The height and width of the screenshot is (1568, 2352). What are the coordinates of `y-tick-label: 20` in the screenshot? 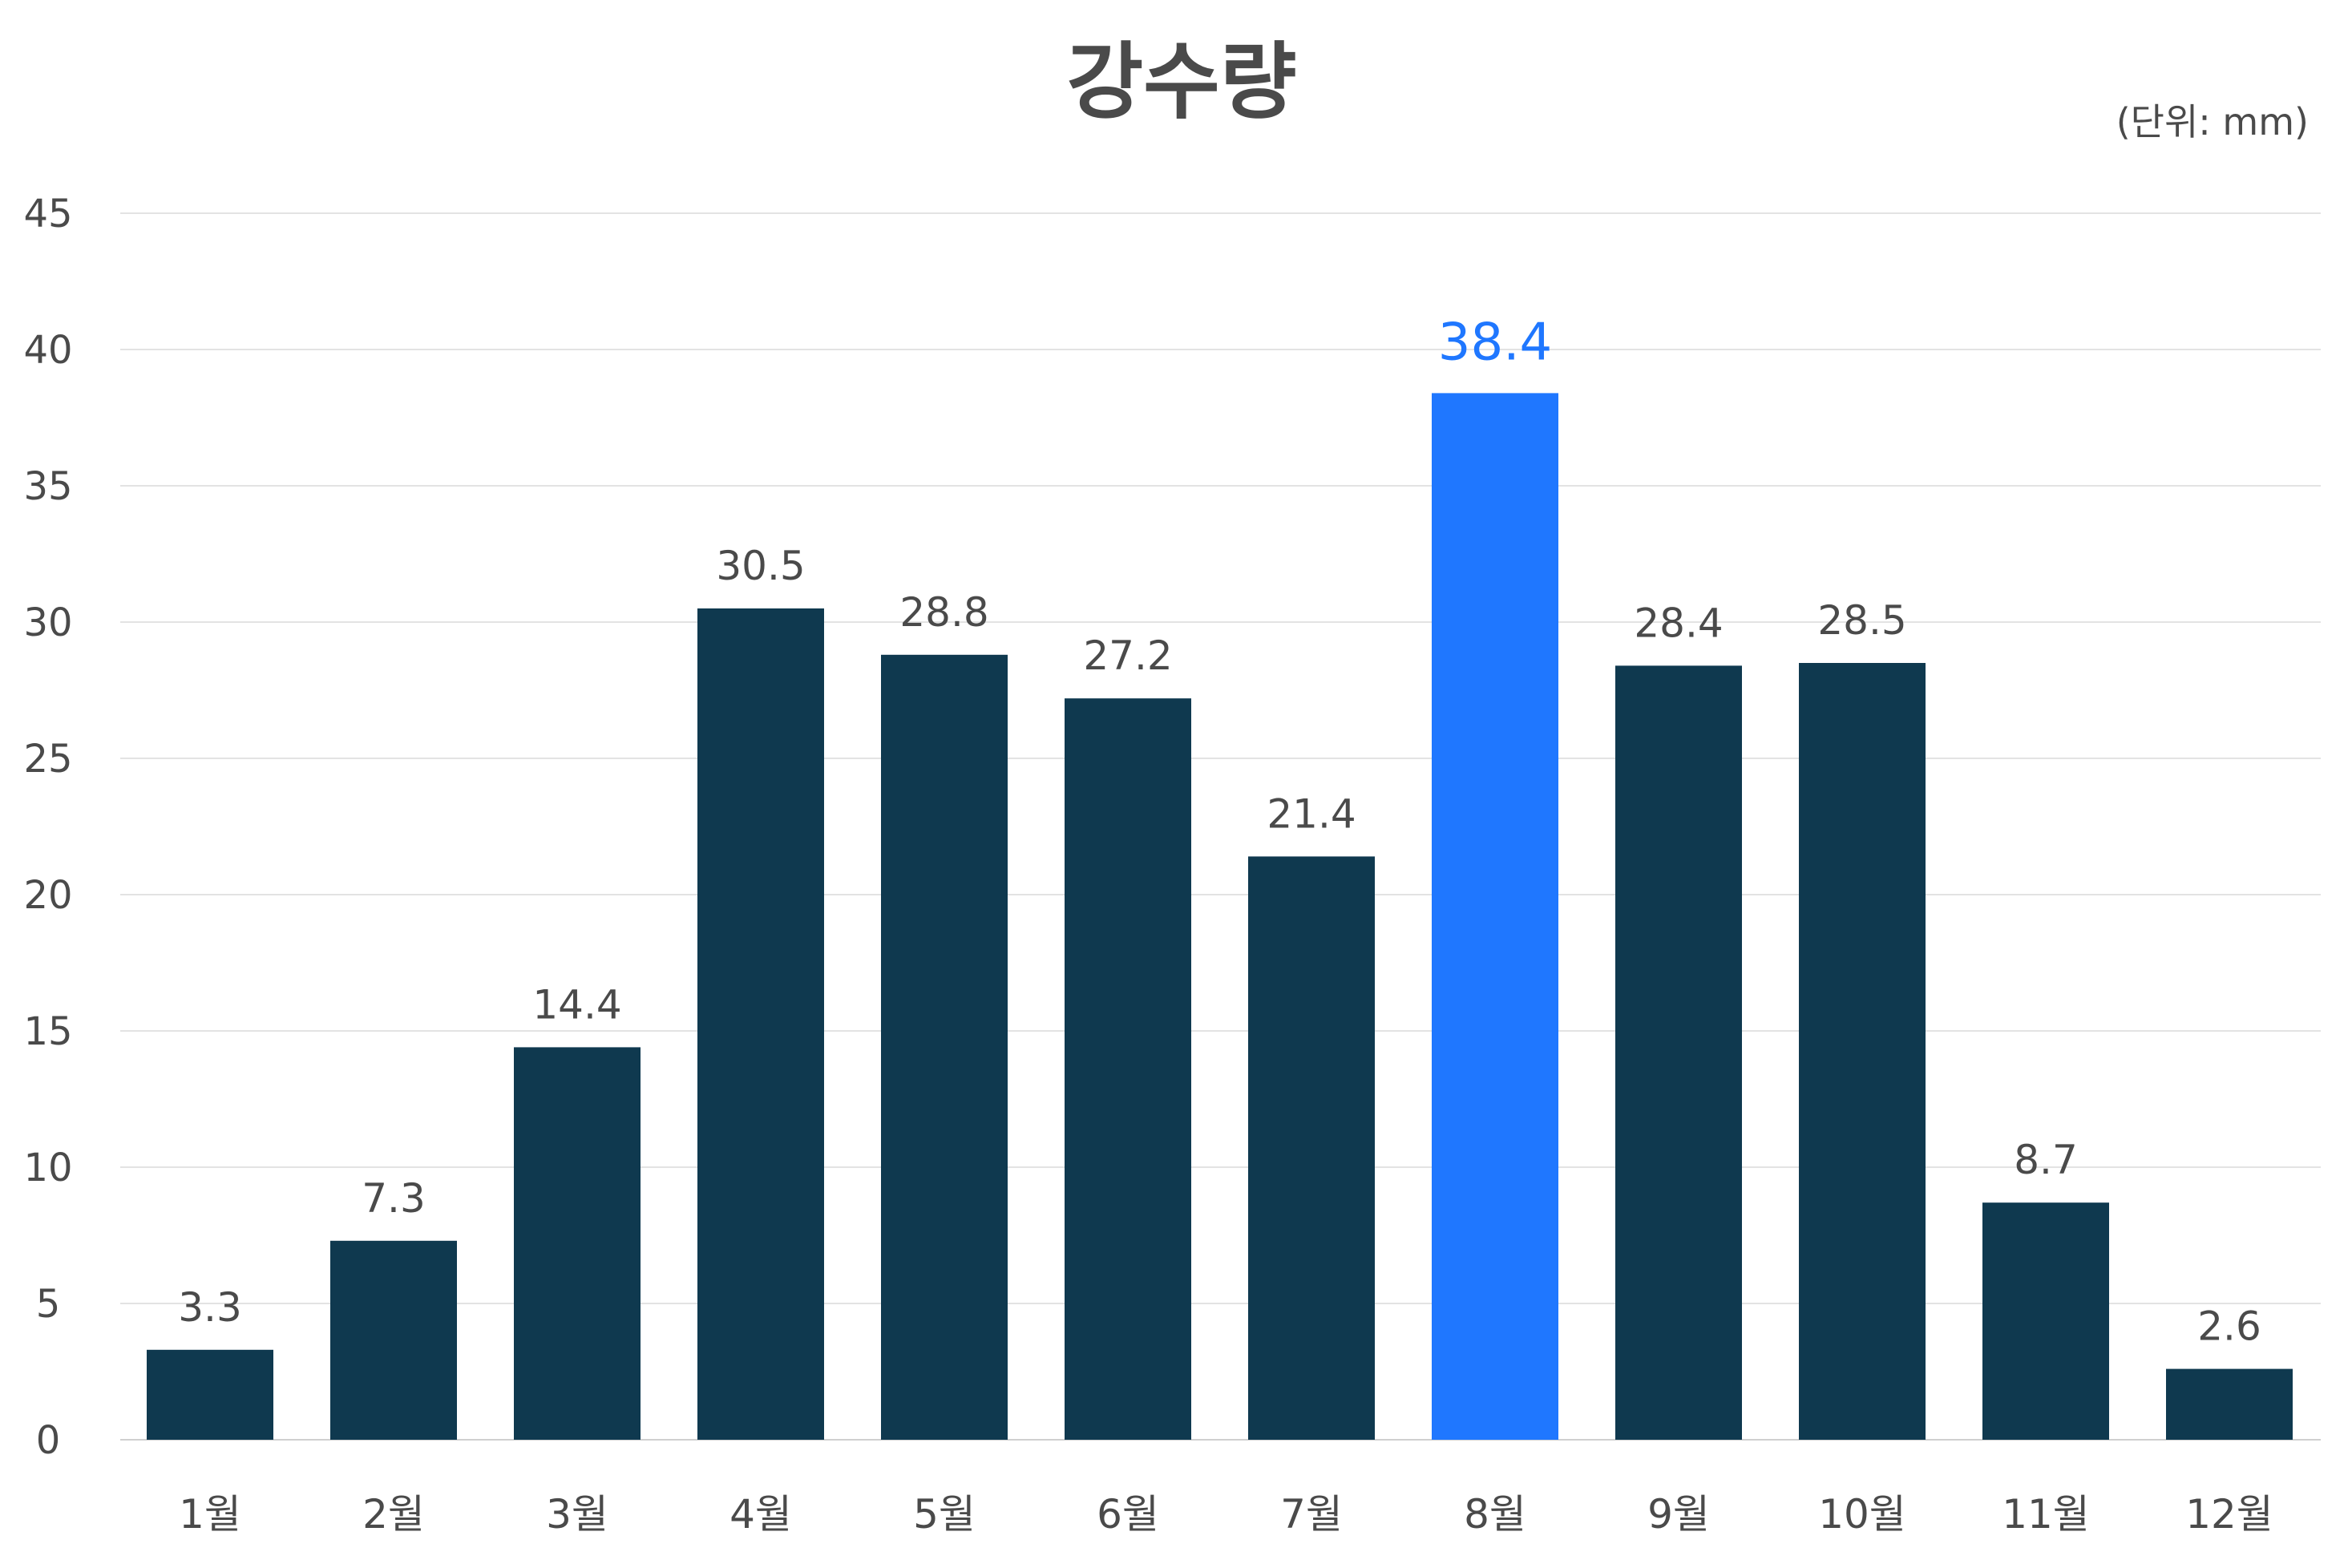 It's located at (47, 895).